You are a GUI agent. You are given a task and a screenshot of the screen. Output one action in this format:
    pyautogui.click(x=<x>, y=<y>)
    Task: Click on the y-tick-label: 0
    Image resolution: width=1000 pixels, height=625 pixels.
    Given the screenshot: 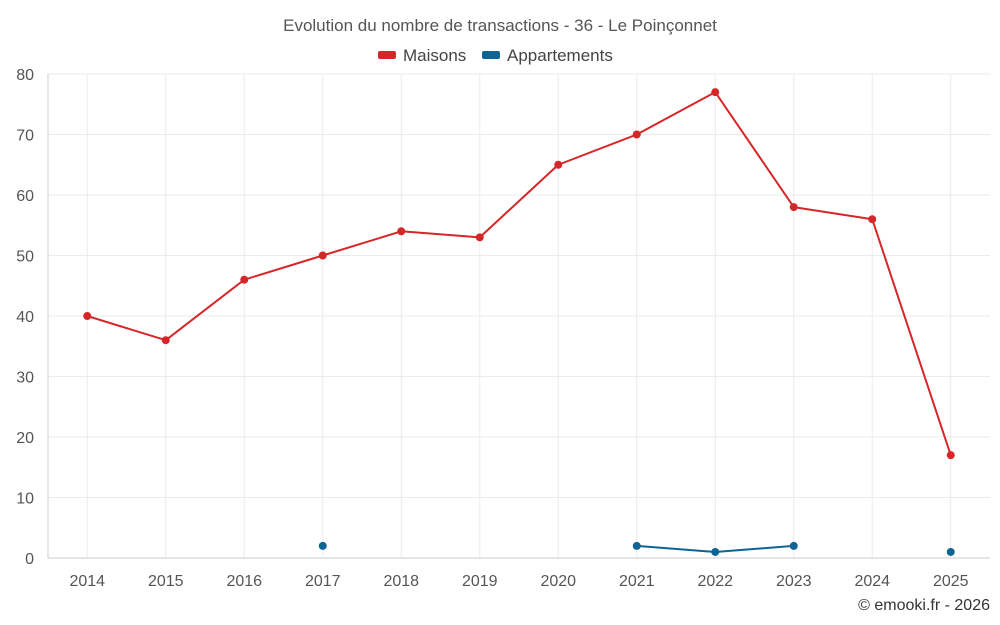 What is the action you would take?
    pyautogui.click(x=29, y=559)
    